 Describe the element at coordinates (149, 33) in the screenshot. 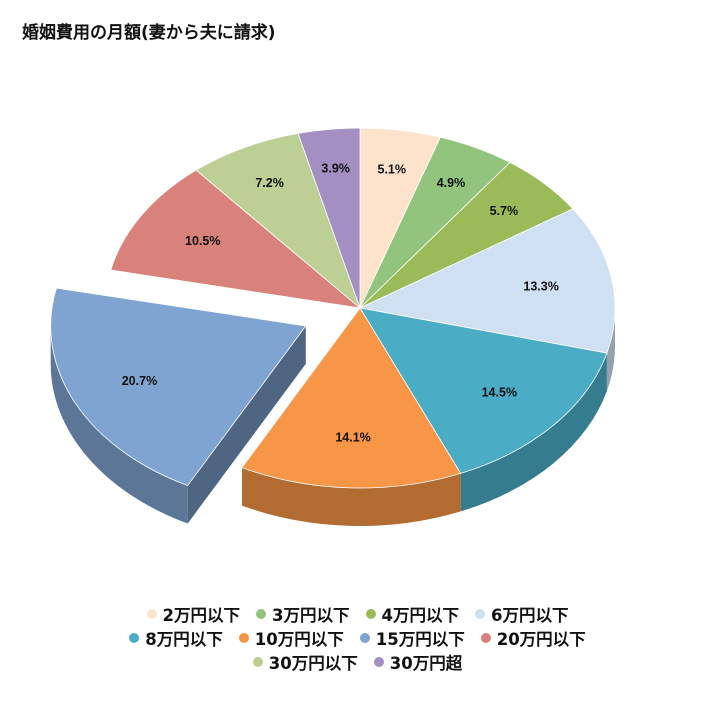

I see `chart-title: 婚姻費用の月額(妻から夫に請求)` at that location.